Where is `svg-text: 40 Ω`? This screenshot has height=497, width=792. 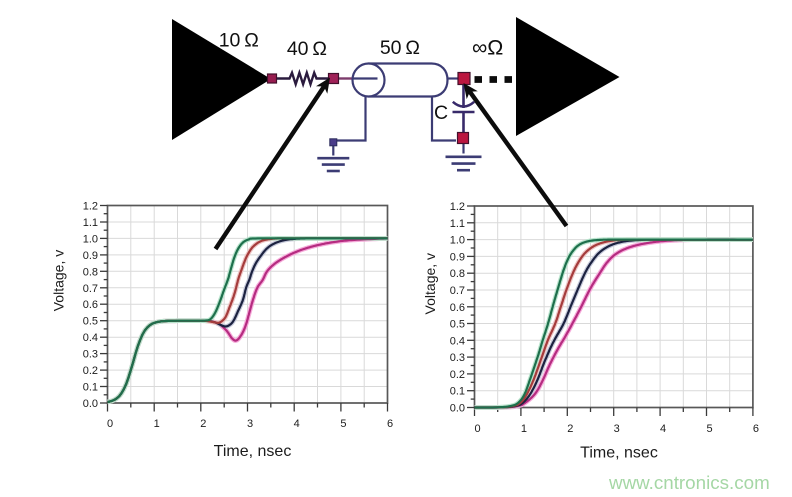 svg-text: 40 Ω is located at coordinates (307, 49).